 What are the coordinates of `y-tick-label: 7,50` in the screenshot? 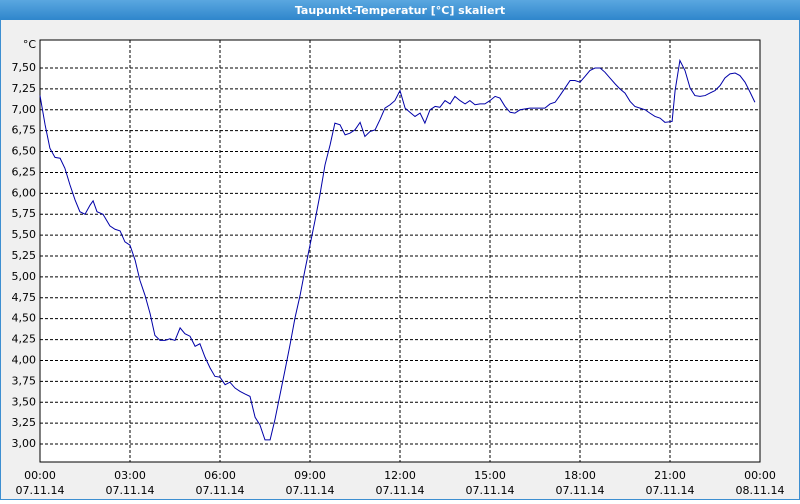 It's located at (24, 67).